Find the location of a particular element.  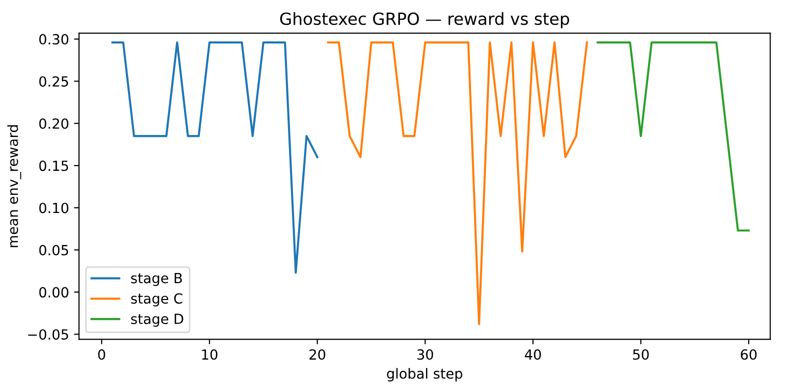

chart-title: Ghostexec GRPO — reward vs step is located at coordinates (425, 20).